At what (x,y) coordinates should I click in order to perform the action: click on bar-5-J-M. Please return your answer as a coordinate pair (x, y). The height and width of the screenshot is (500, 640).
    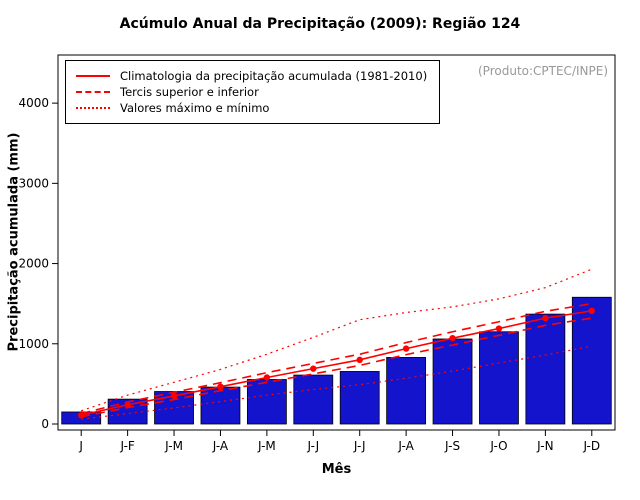
    Looking at the image, I should click on (266, 402).